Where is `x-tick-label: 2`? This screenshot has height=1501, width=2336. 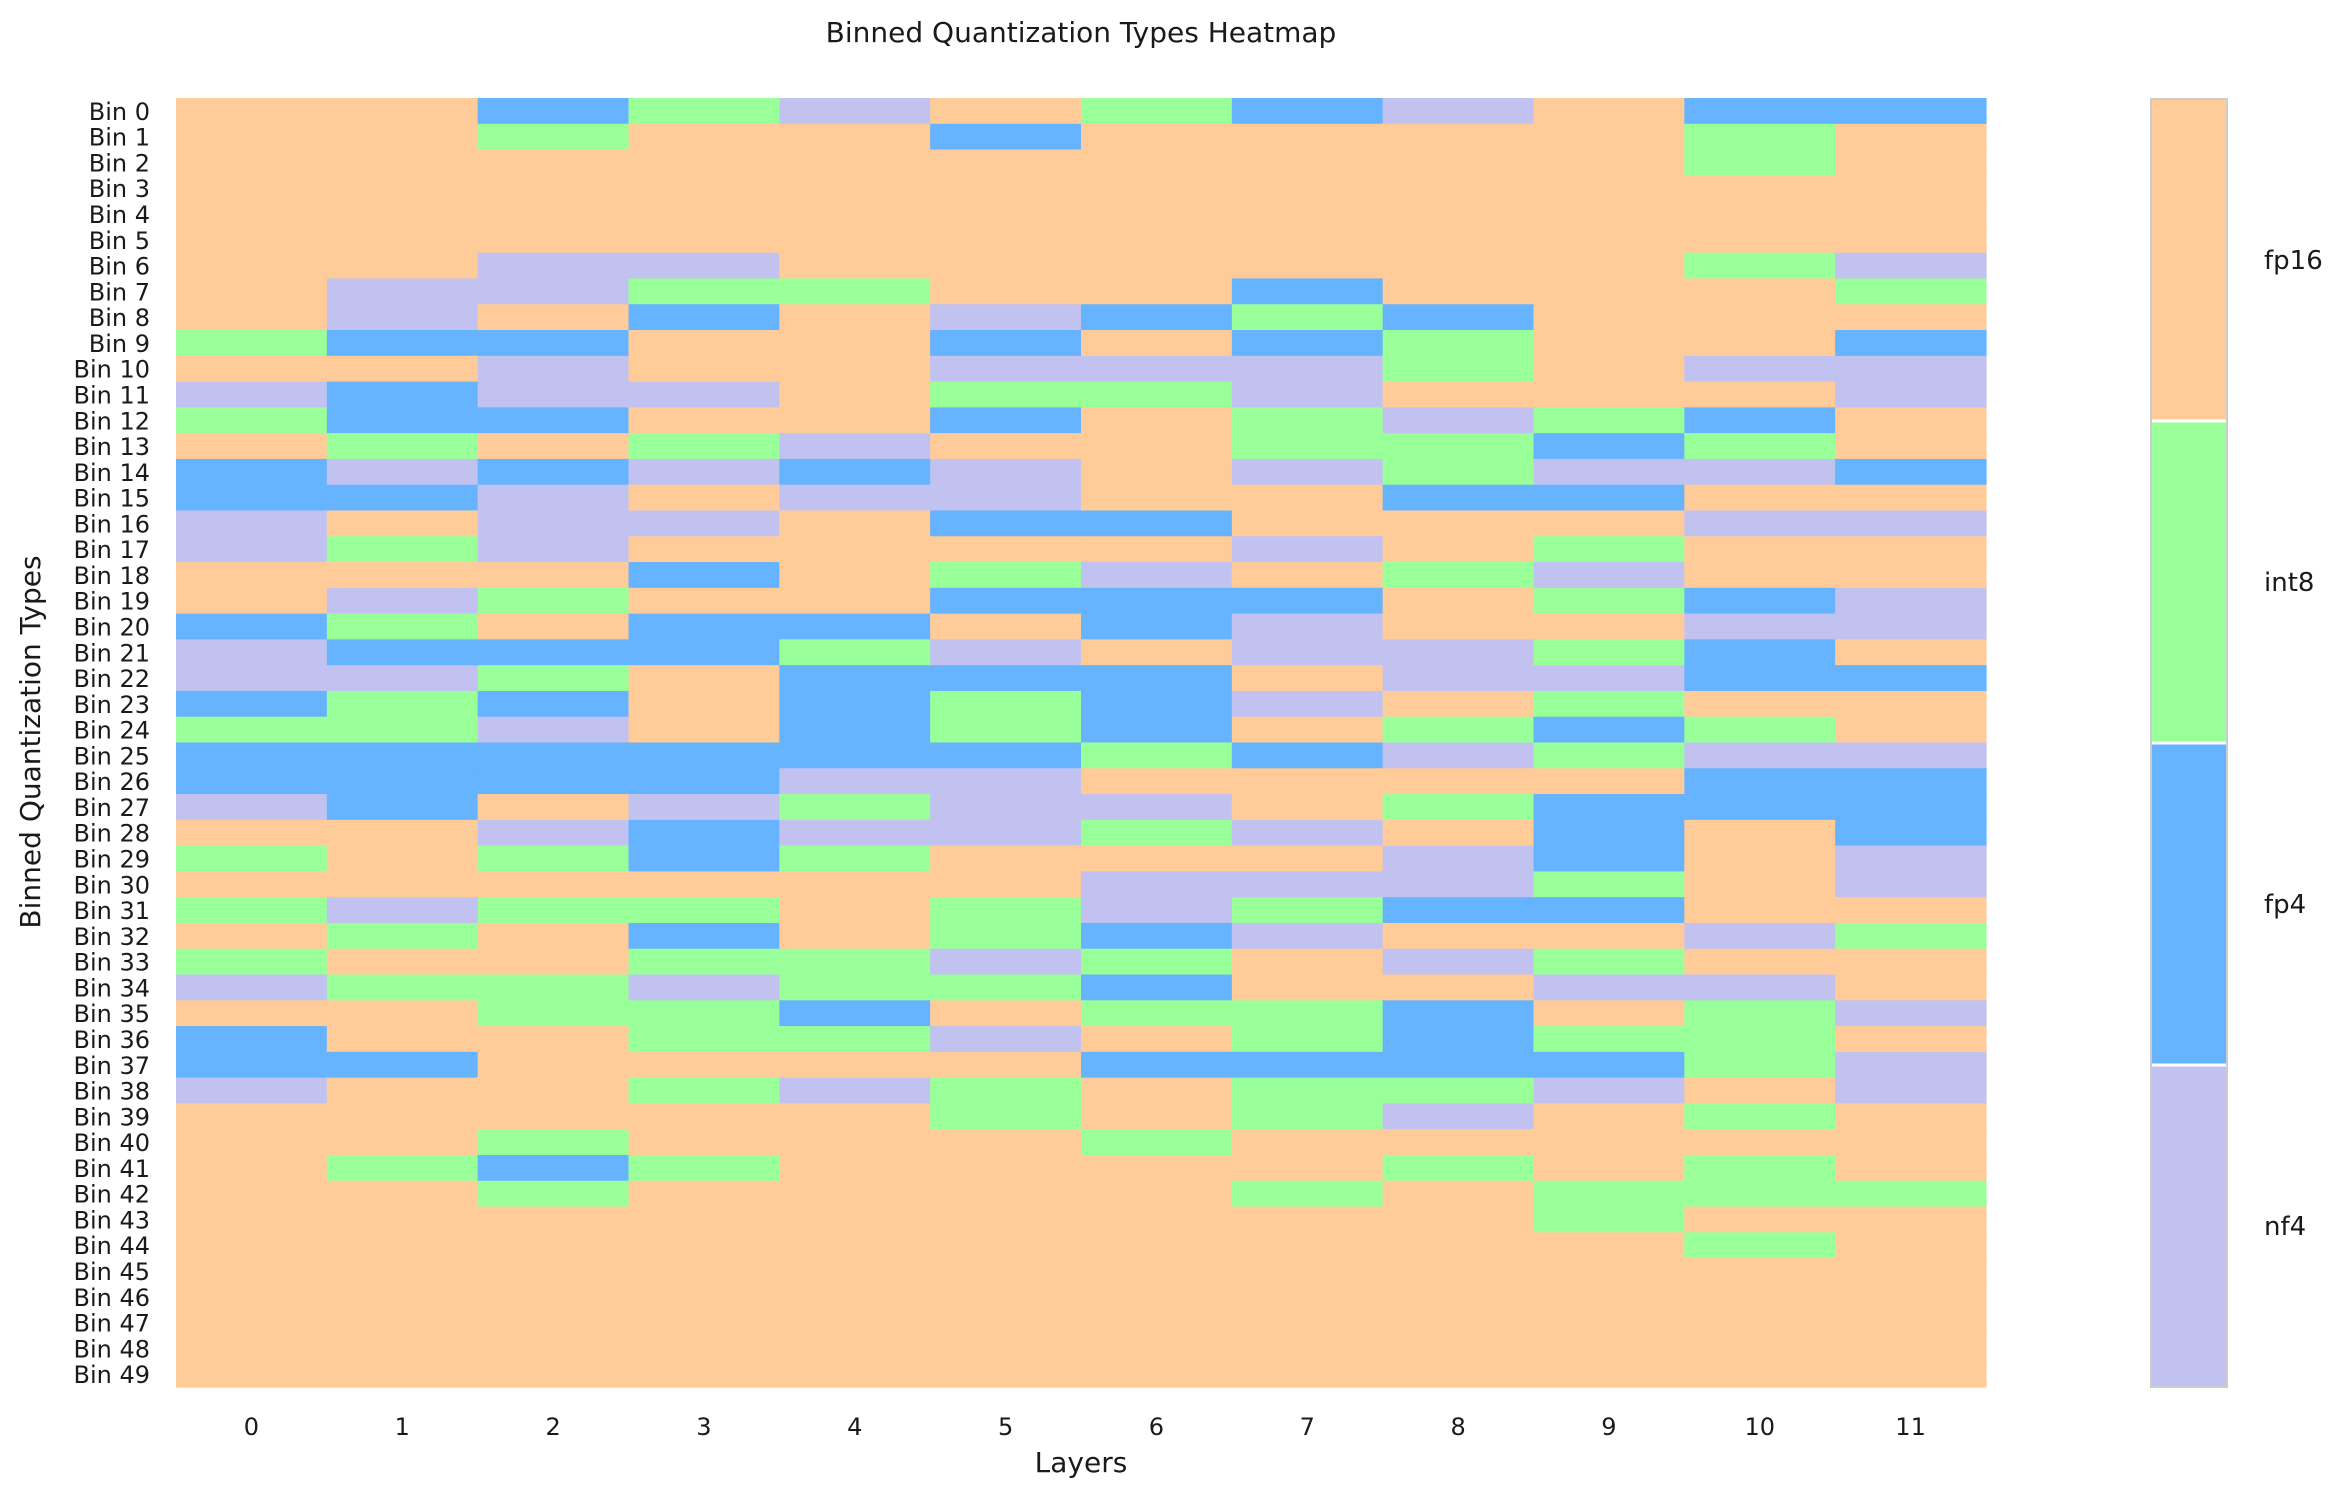
x-tick-label: 2 is located at coordinates (552, 1427).